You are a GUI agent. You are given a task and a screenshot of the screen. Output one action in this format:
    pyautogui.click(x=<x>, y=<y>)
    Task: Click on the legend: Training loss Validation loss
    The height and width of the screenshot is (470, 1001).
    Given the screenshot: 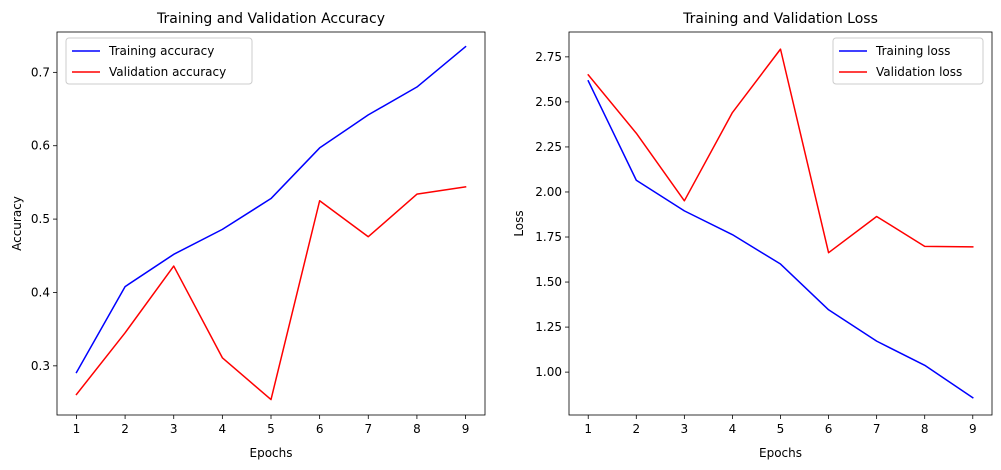 What is the action you would take?
    pyautogui.click(x=908, y=61)
    